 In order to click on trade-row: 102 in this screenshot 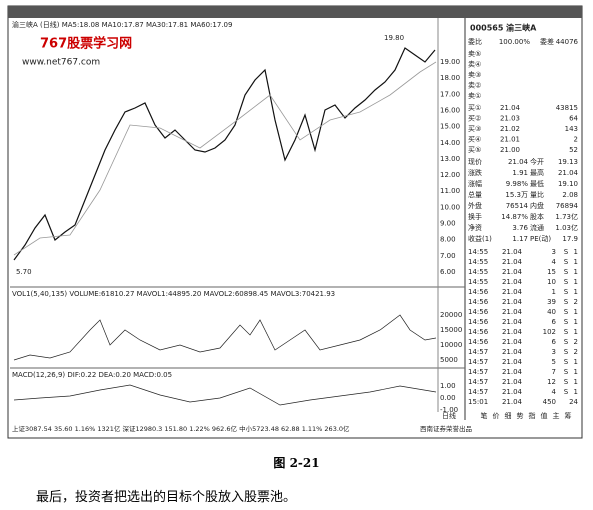, I will do `click(549, 332)`.